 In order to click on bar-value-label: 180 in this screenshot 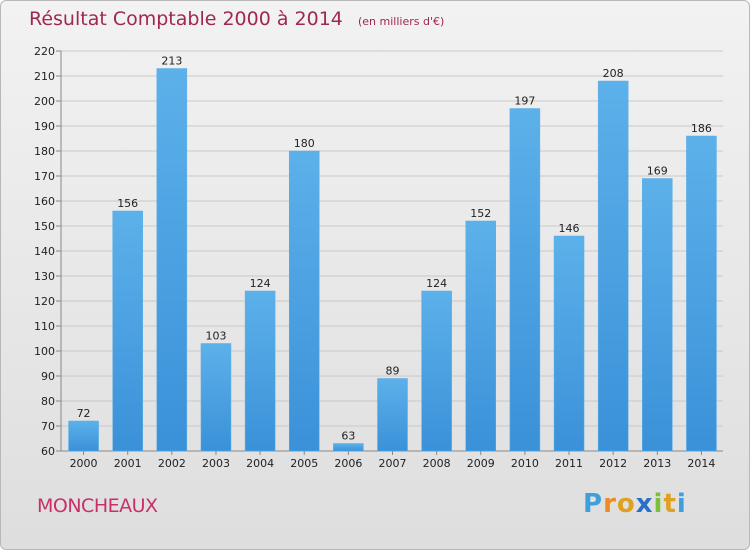, I will do `click(304, 143)`.